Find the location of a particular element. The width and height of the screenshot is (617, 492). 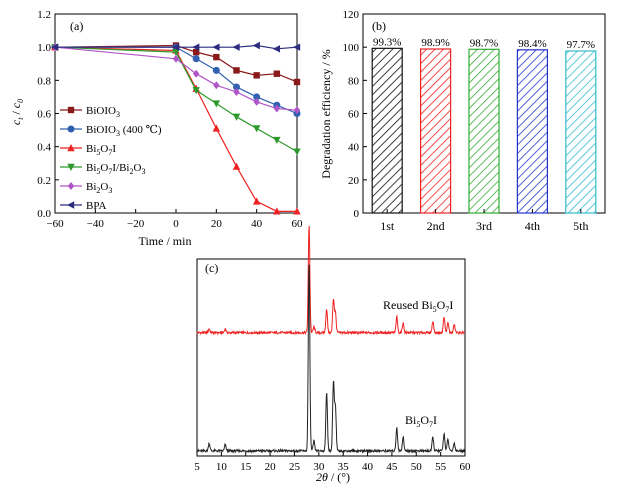

panel-a-y-tick-label: 0.8 is located at coordinates (44, 81).